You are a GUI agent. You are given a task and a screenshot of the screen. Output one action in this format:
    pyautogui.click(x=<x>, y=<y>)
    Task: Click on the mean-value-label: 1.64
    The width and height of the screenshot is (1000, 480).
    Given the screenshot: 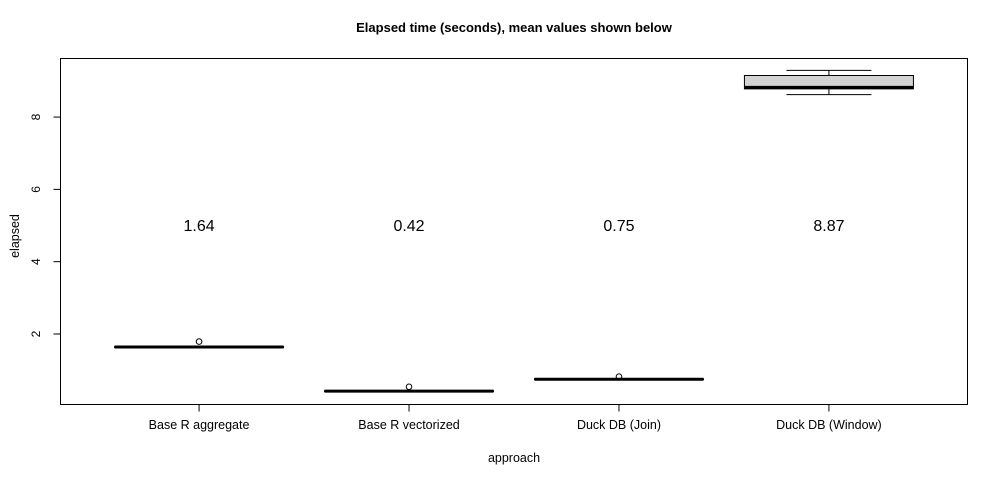 What is the action you would take?
    pyautogui.click(x=198, y=226)
    